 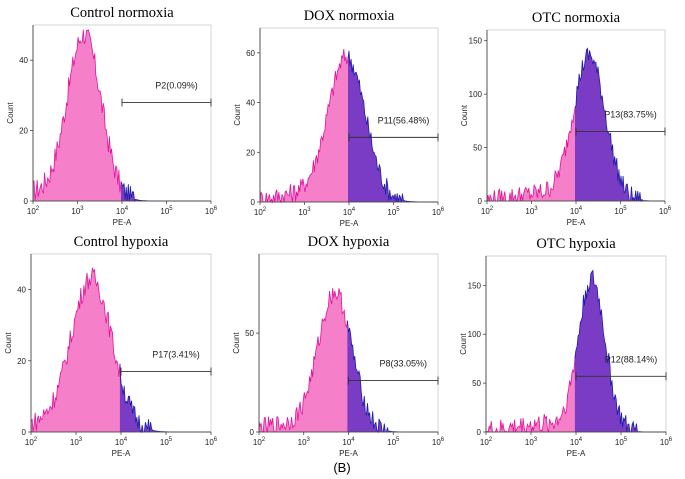 I want to click on gate-label: P2(0.09%), so click(x=176, y=85).